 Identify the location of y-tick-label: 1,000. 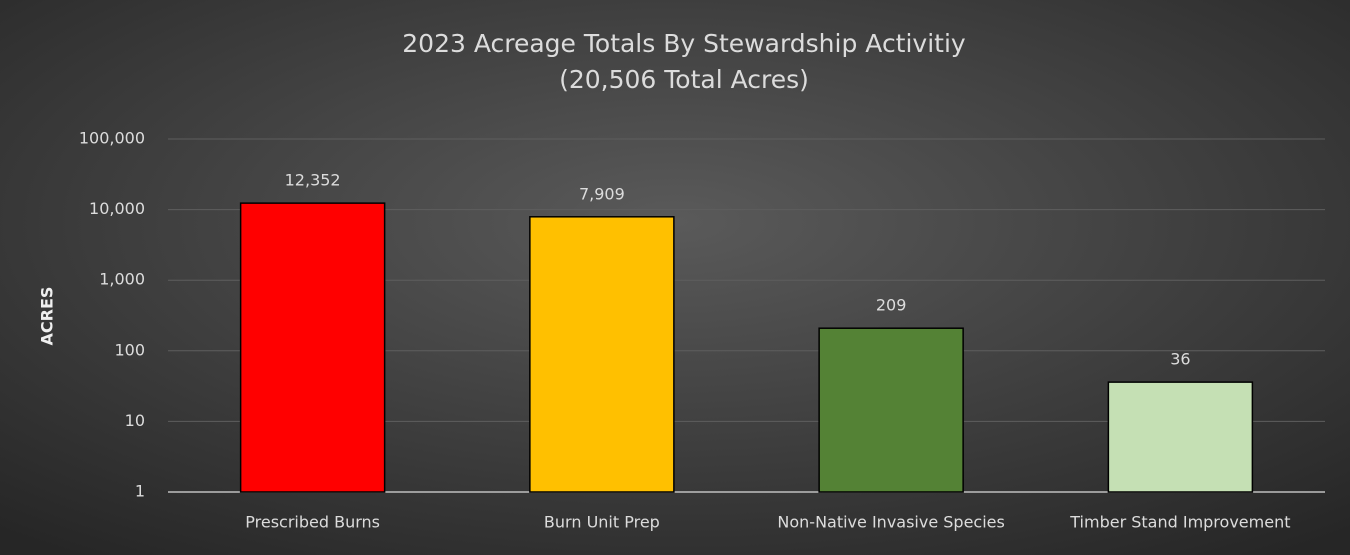
(122, 279).